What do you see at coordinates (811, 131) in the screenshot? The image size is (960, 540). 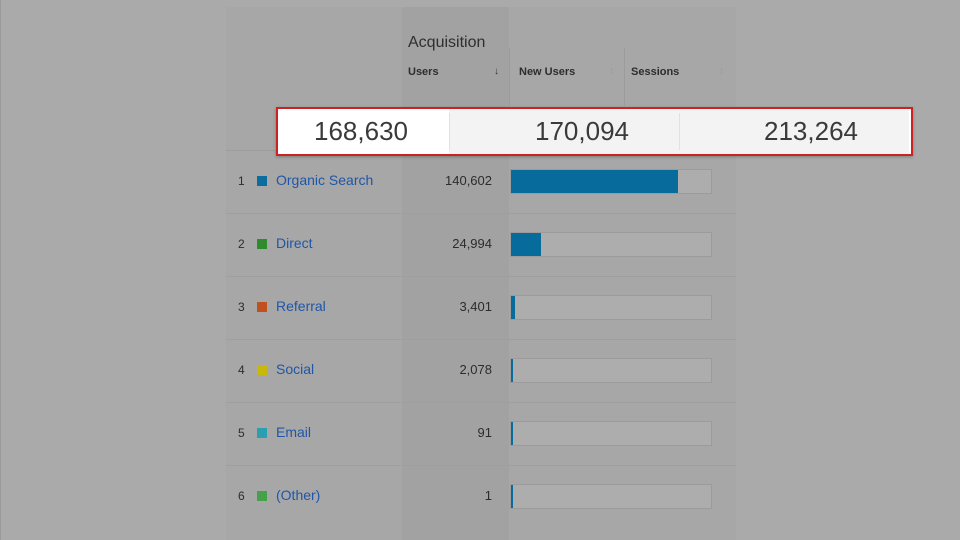 I see `total-sessions: 213,264` at bounding box center [811, 131].